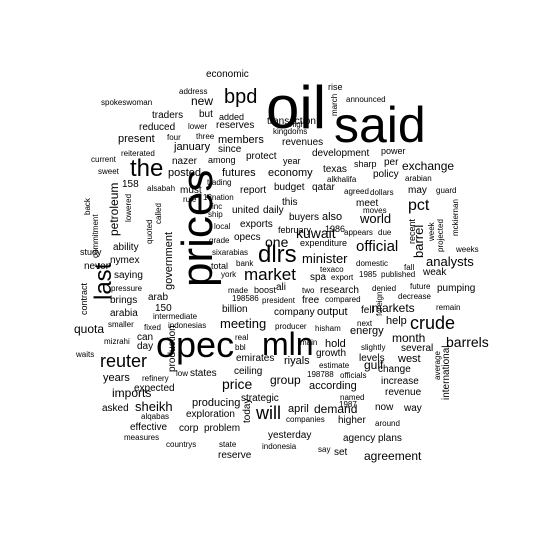  I want to click on word-real: real, so click(242, 337).